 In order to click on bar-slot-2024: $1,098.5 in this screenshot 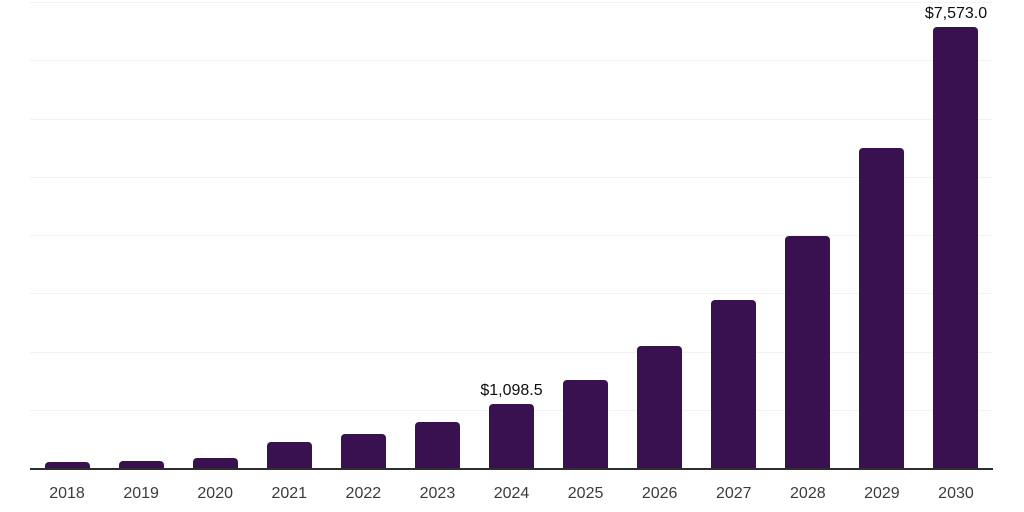, I will do `click(511, 235)`.